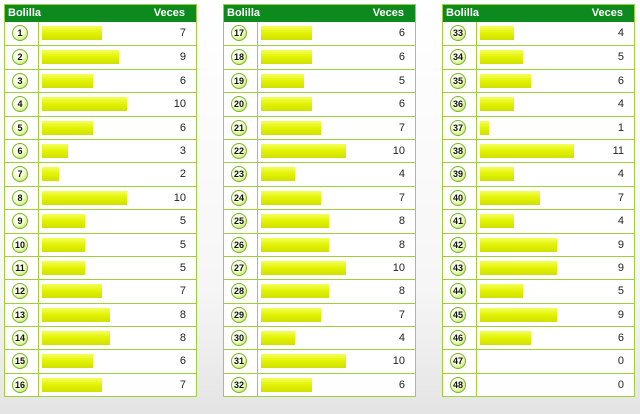 Image resolution: width=640 pixels, height=414 pixels. Describe the element at coordinates (239, 80) in the screenshot. I see `ball-number-badge: 19` at that location.